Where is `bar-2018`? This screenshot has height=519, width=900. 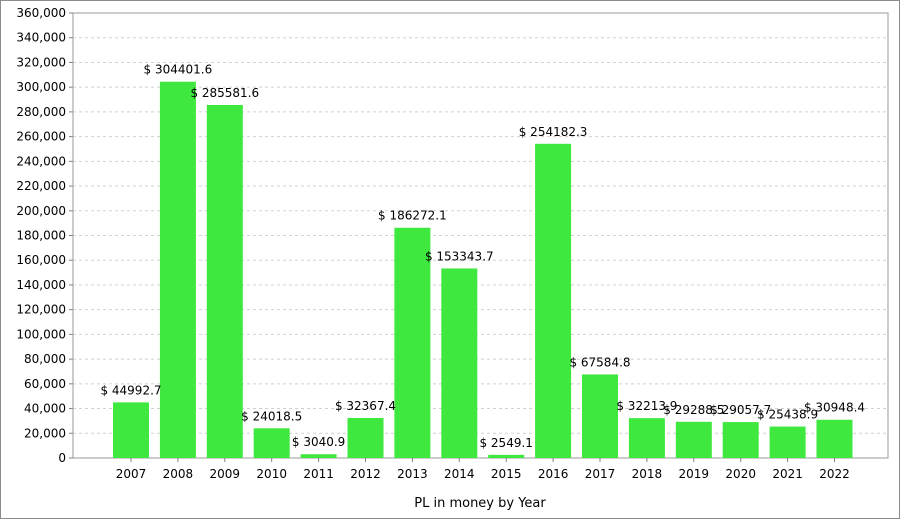
bar-2018 is located at coordinates (646, 438).